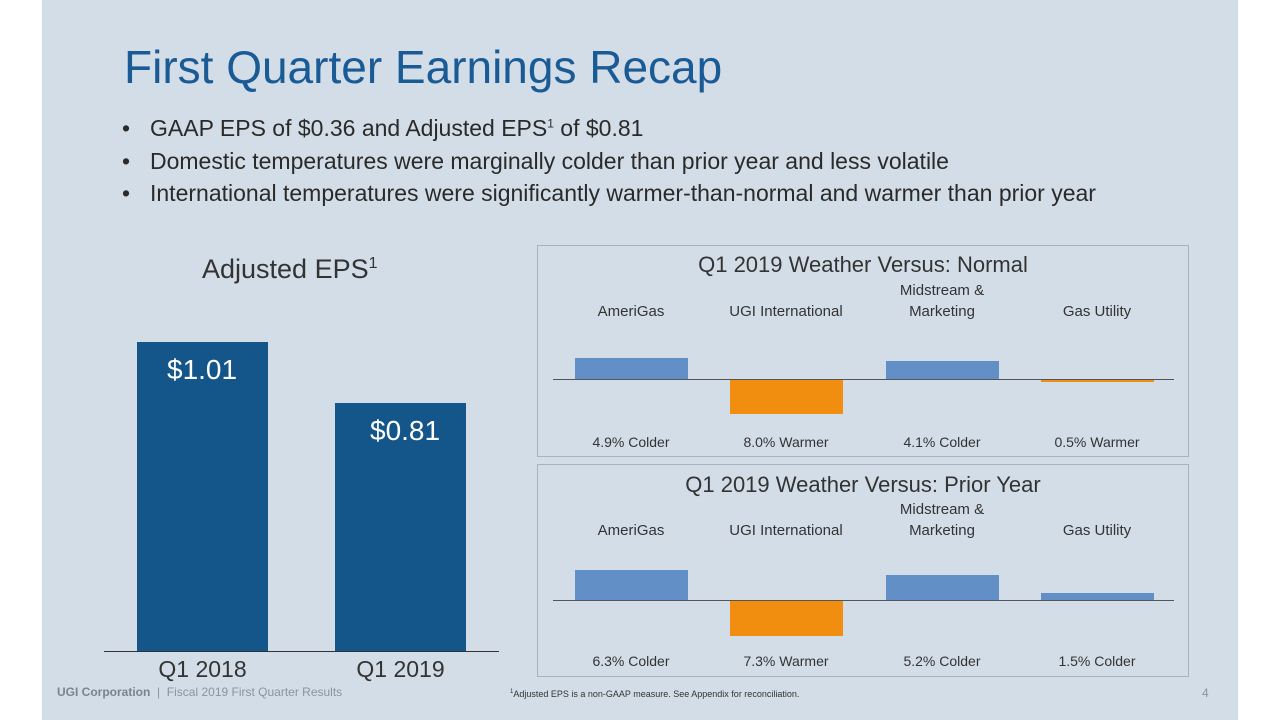 The image size is (1280, 720). Describe the element at coordinates (786, 442) in the screenshot. I see `data-label: 8.0% Warmer` at that location.